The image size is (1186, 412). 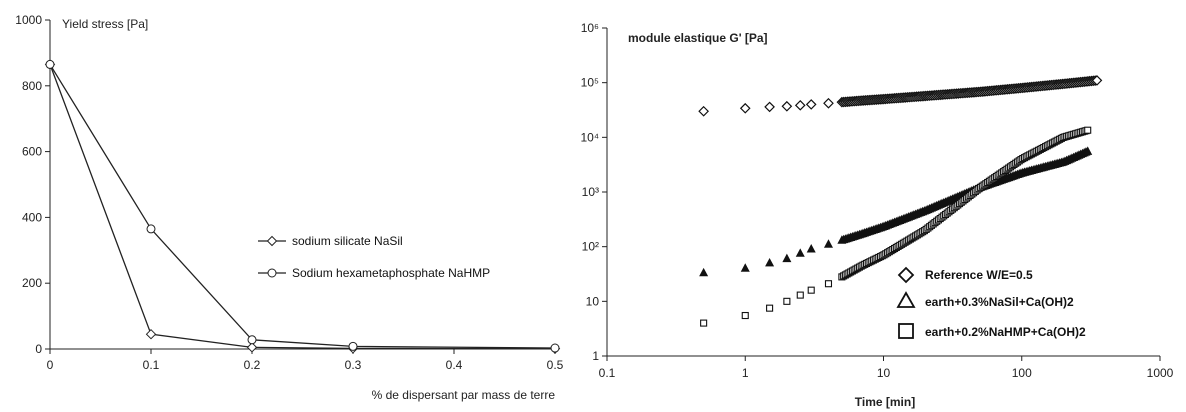 What do you see at coordinates (464, 395) in the screenshot?
I see `left-x-axis-title: % de dispersant par mass de terre` at bounding box center [464, 395].